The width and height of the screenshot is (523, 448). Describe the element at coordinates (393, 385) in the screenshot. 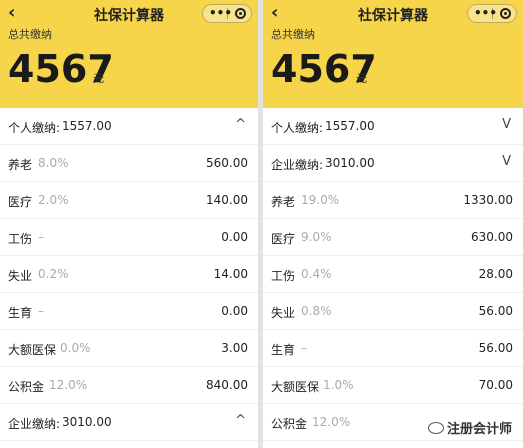

I see `list-item: 大额医保 1.0% 70.00` at that location.